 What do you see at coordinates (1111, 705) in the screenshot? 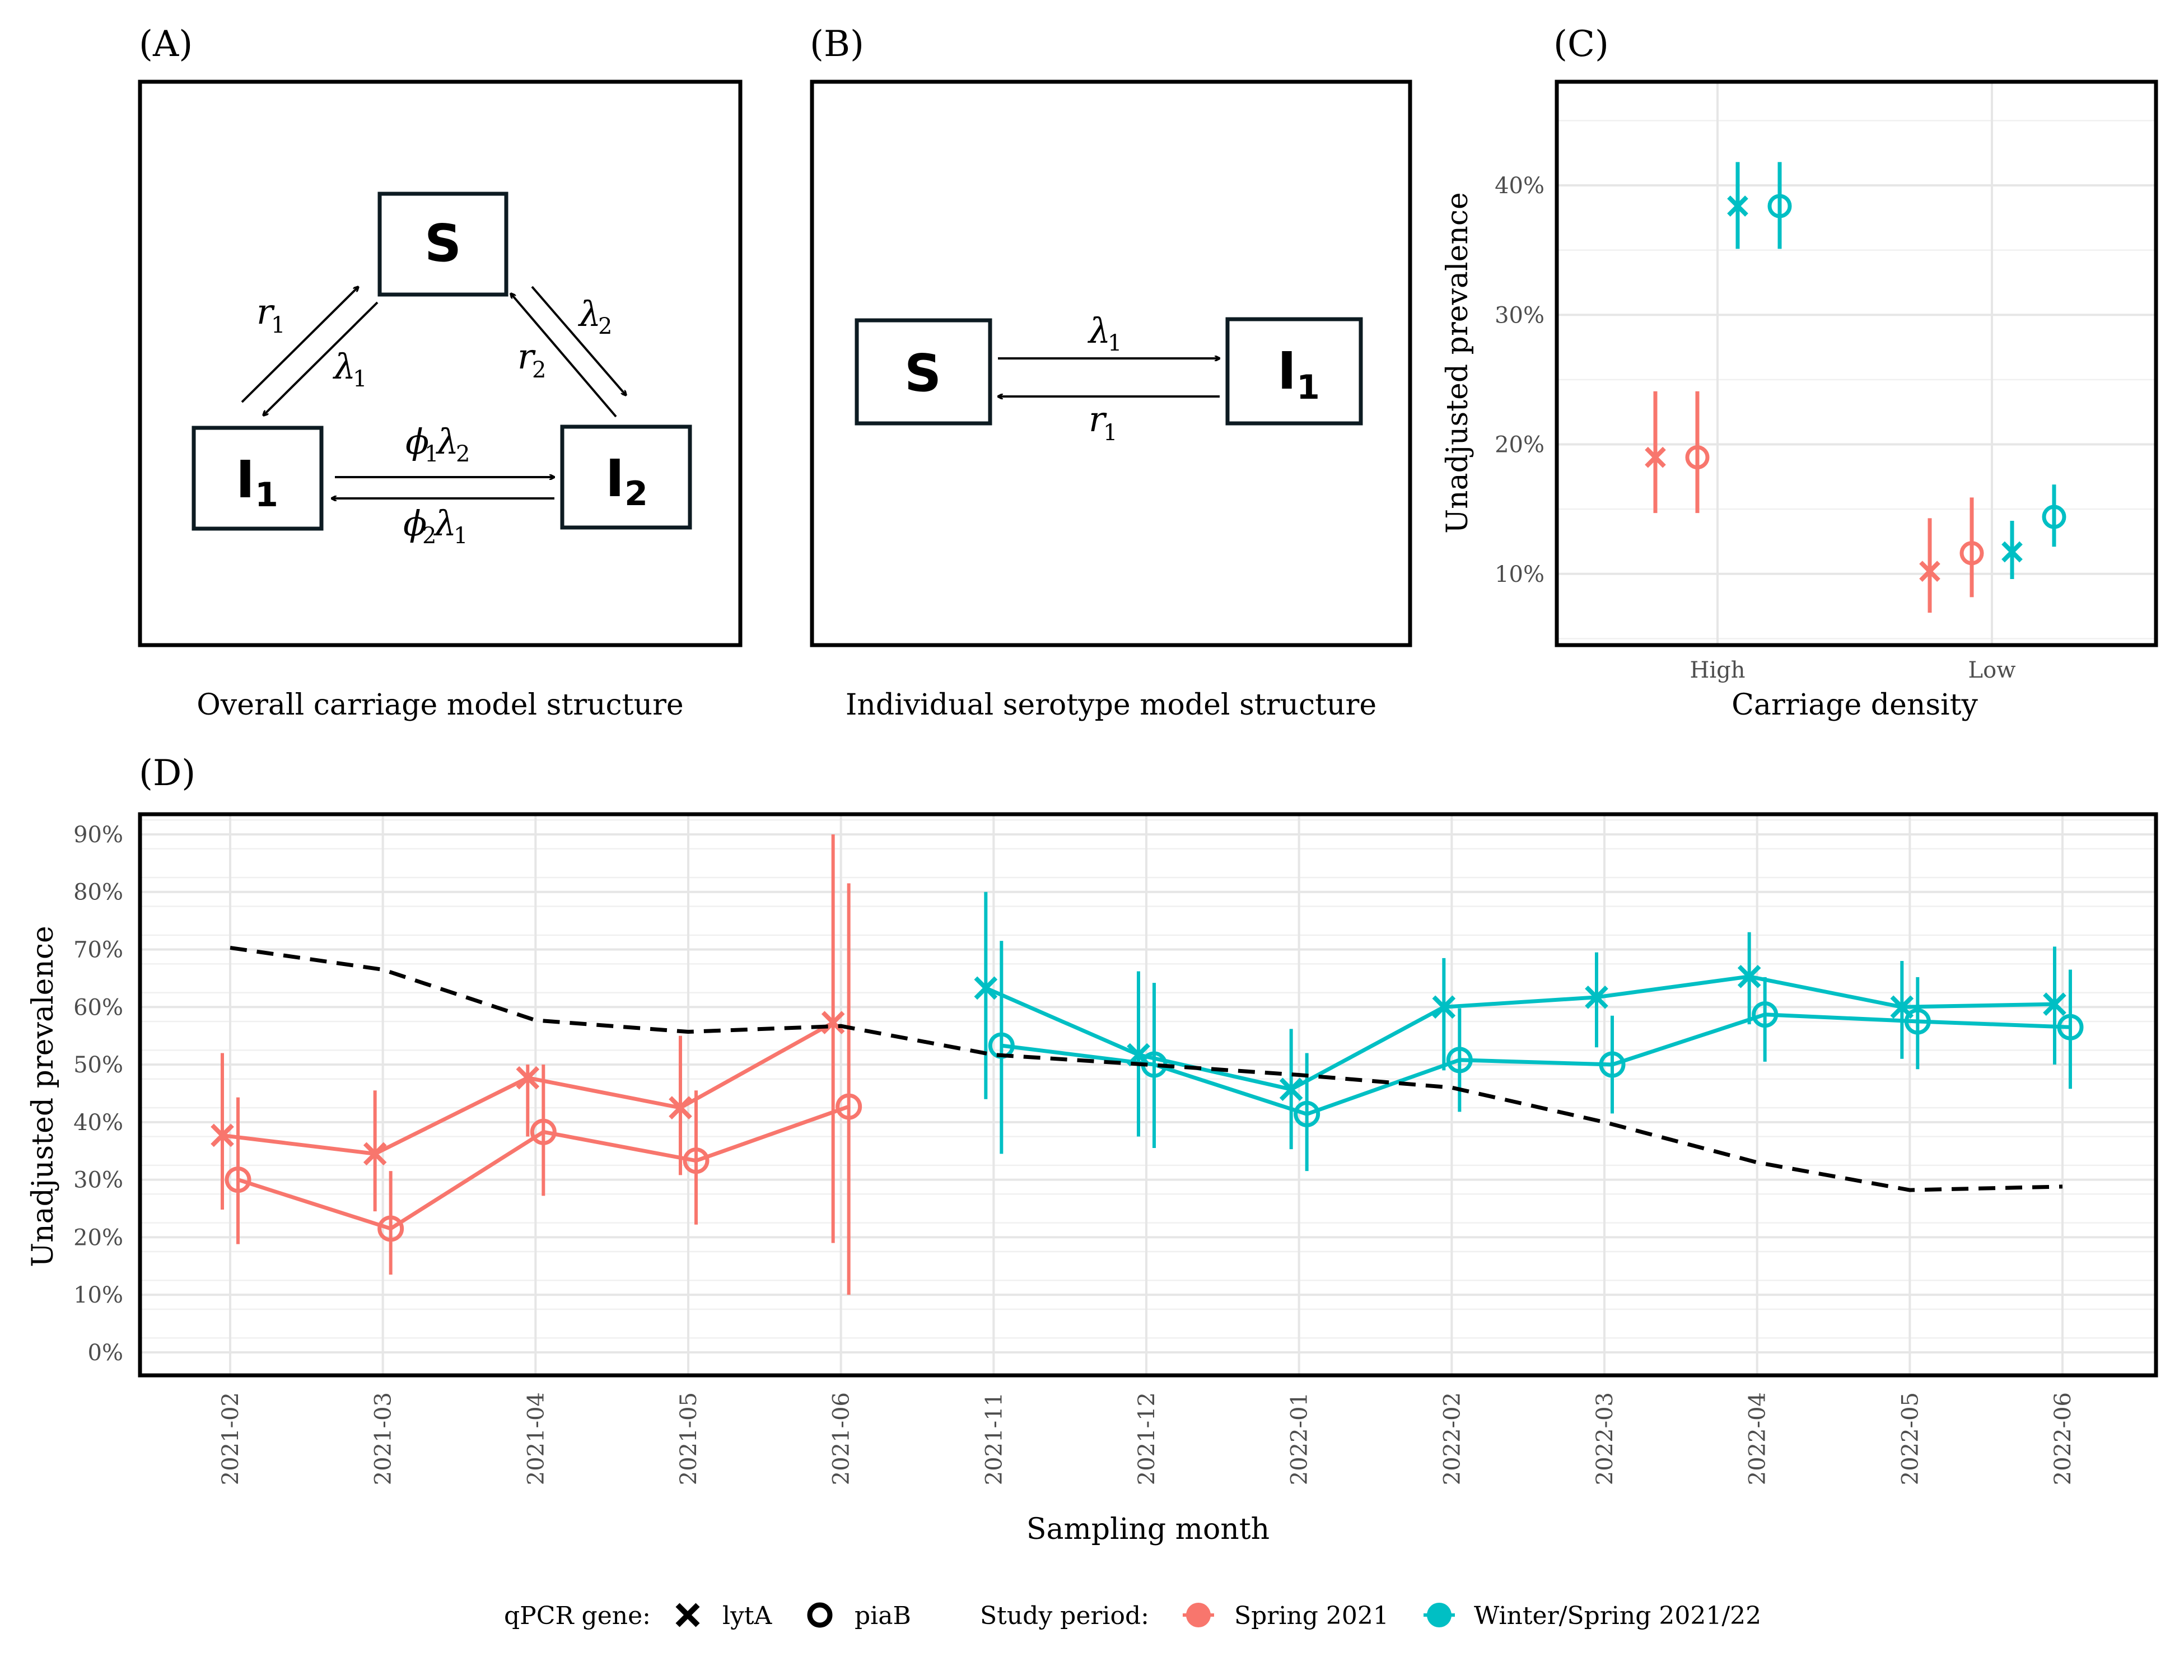
I see `panel-b-caption: Individual serotype model structure` at bounding box center [1111, 705].